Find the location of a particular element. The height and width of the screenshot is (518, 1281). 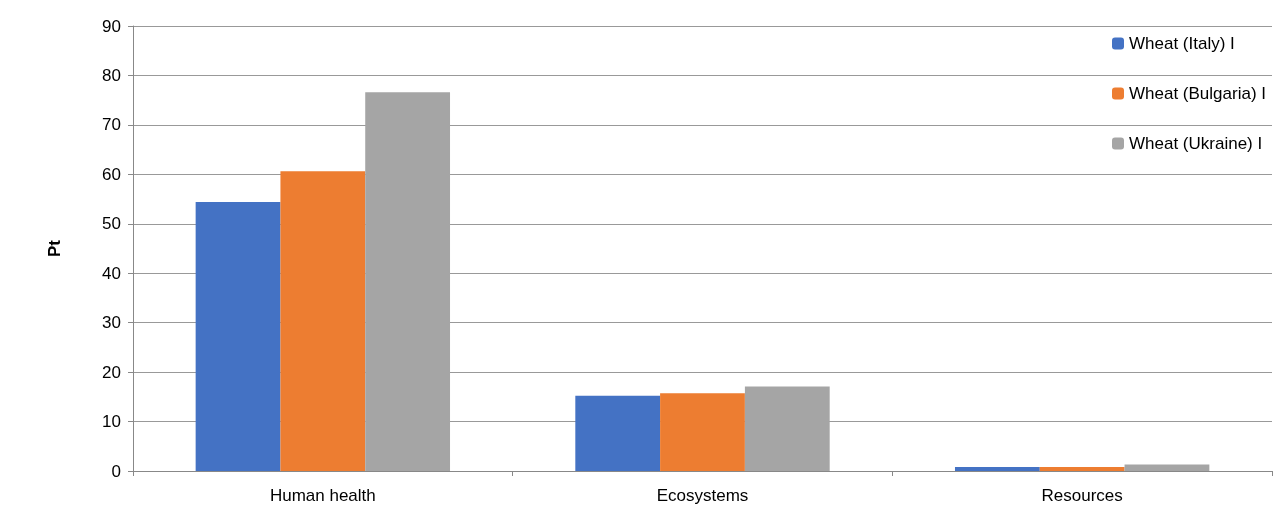

y-tick-label: 90 is located at coordinates (111, 26).